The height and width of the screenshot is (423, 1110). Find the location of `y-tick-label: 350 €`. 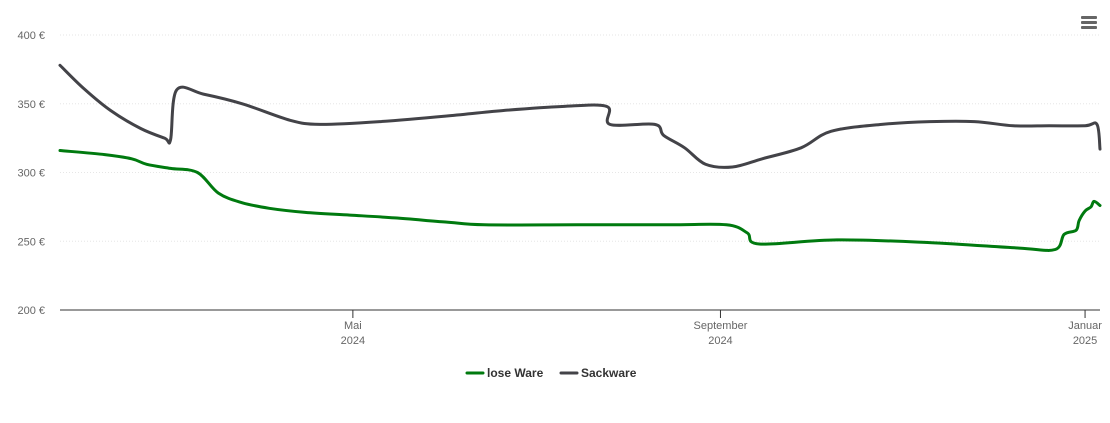

y-tick-label: 350 € is located at coordinates (31, 105).